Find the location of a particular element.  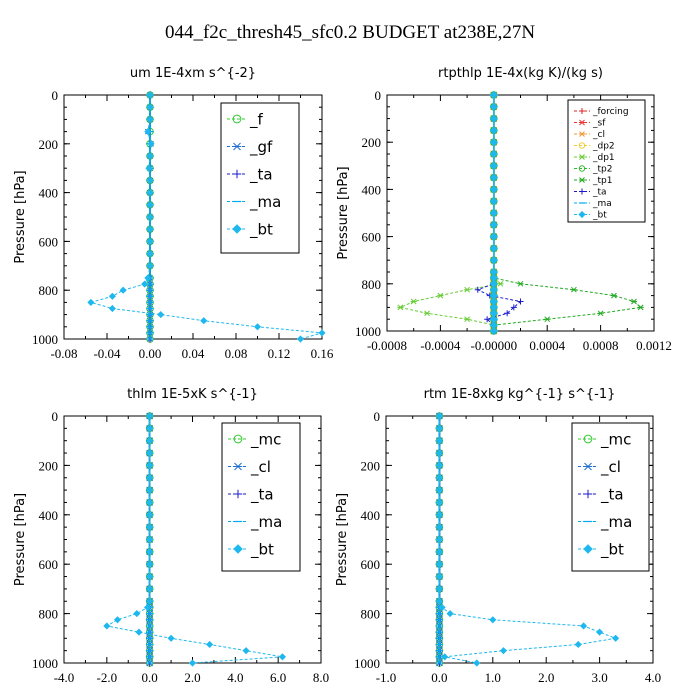

legend-label: _tp2 is located at coordinates (602, 170).